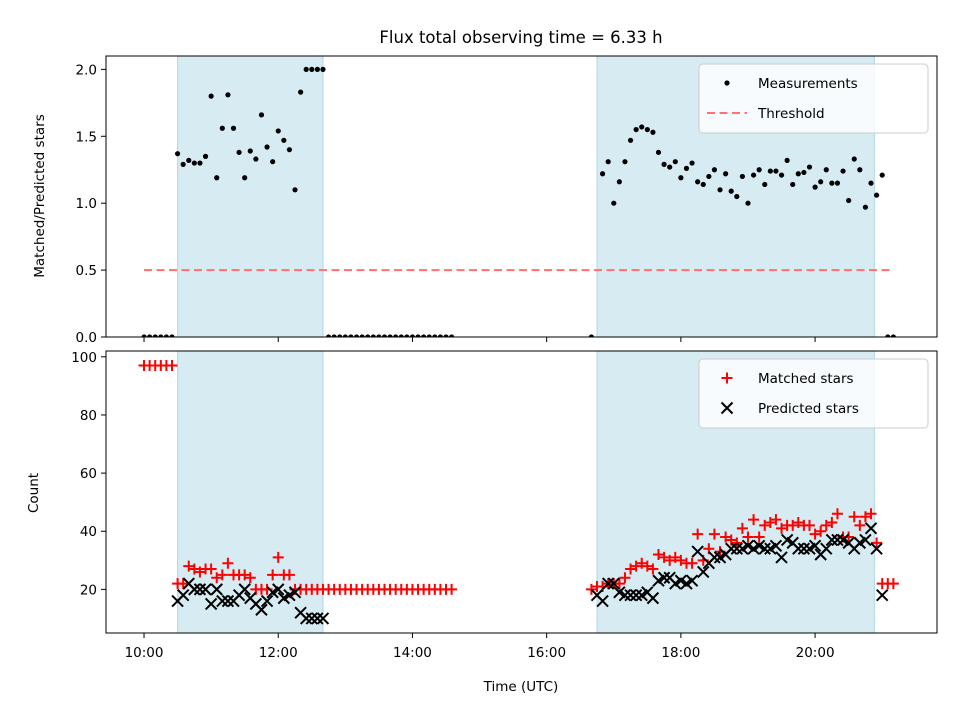  Describe the element at coordinates (88, 474) in the screenshot. I see `bottom-y-tick-label-2: 60` at that location.